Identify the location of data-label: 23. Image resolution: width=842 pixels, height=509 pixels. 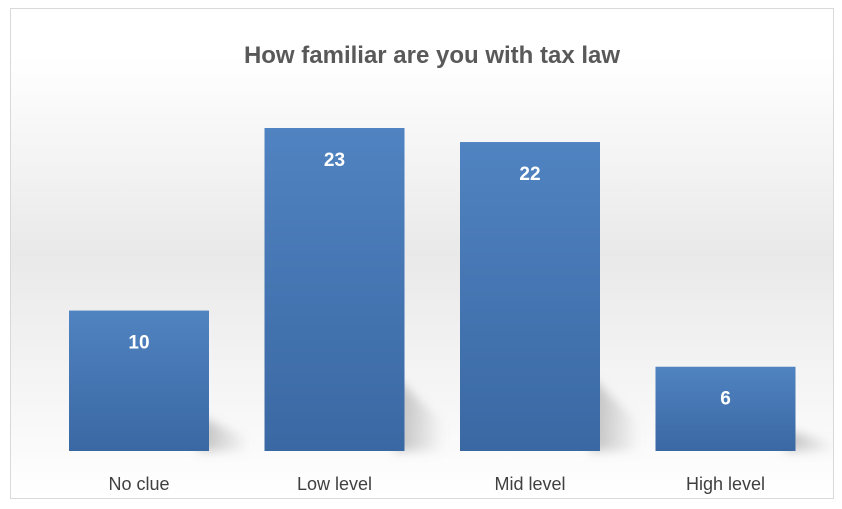
(334, 160).